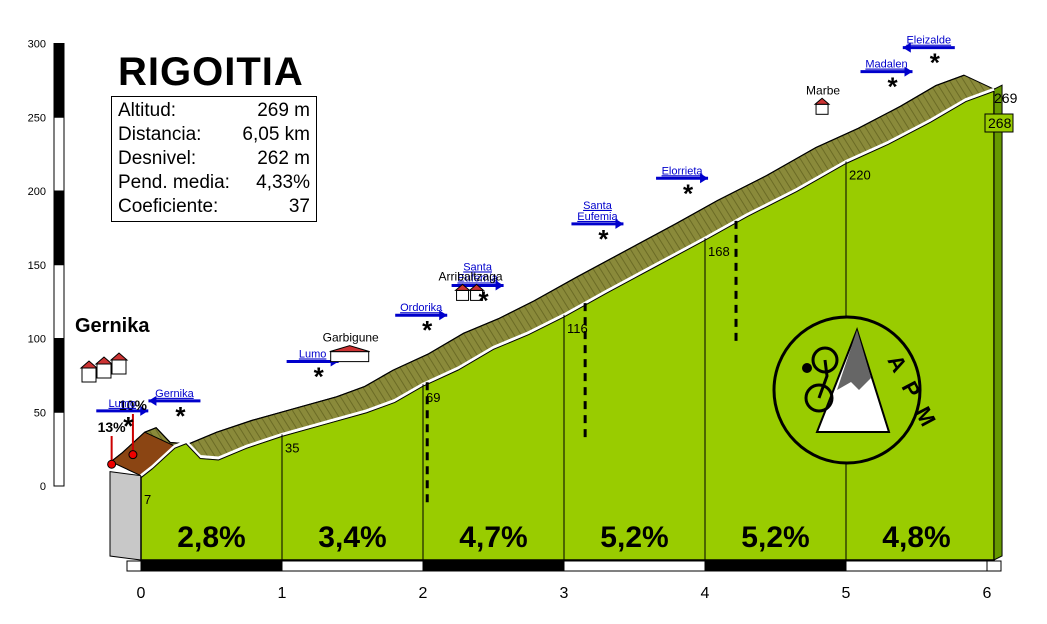 This screenshot has width=1047, height=624. What do you see at coordinates (683, 171) in the screenshot?
I see `direction-label: Elorrieta` at bounding box center [683, 171].